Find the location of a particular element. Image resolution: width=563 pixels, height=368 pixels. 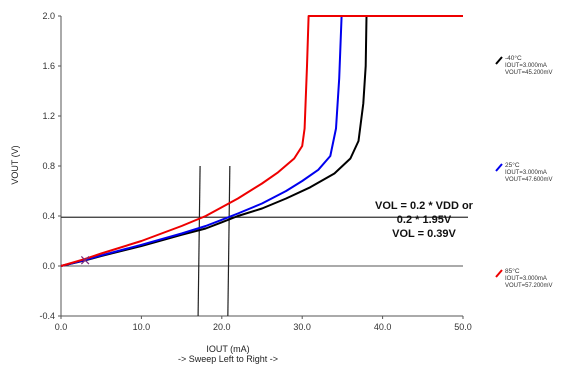

legend-detail-25-iout: IOUT=3.000mA is located at coordinates (526, 173).